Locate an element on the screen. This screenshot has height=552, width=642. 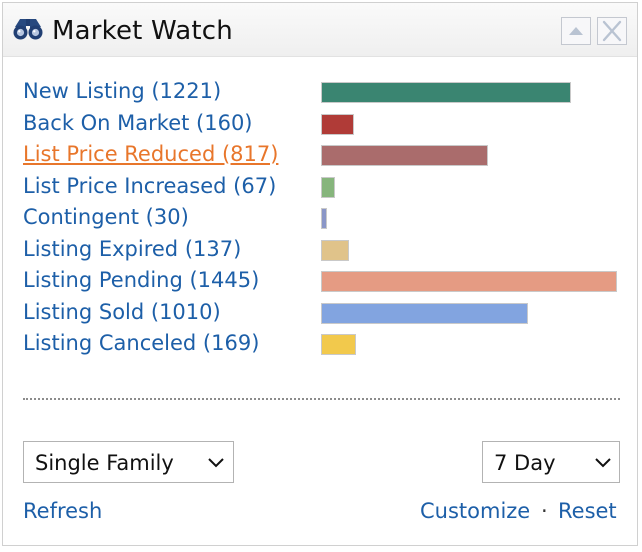
period-value: 7 Day is located at coordinates (525, 463).